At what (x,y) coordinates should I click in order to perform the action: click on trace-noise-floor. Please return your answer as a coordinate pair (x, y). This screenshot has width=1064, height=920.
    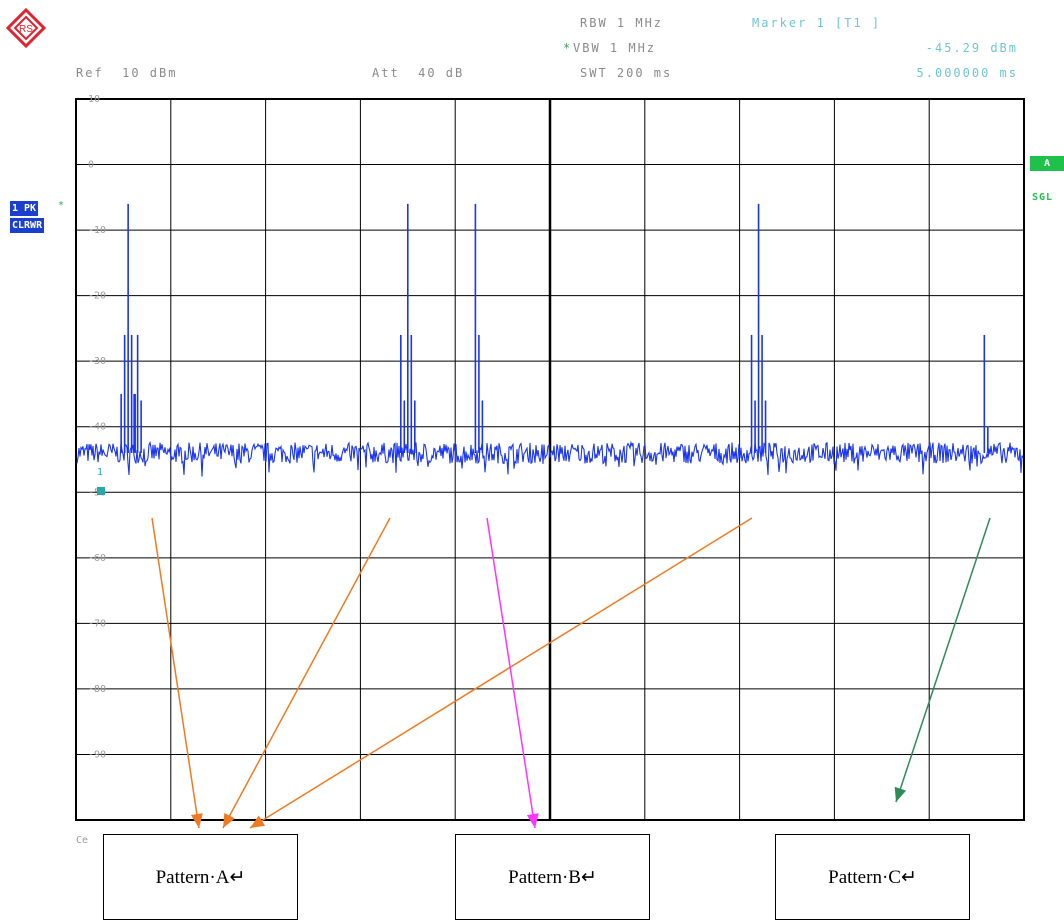
    Looking at the image, I should click on (550, 458).